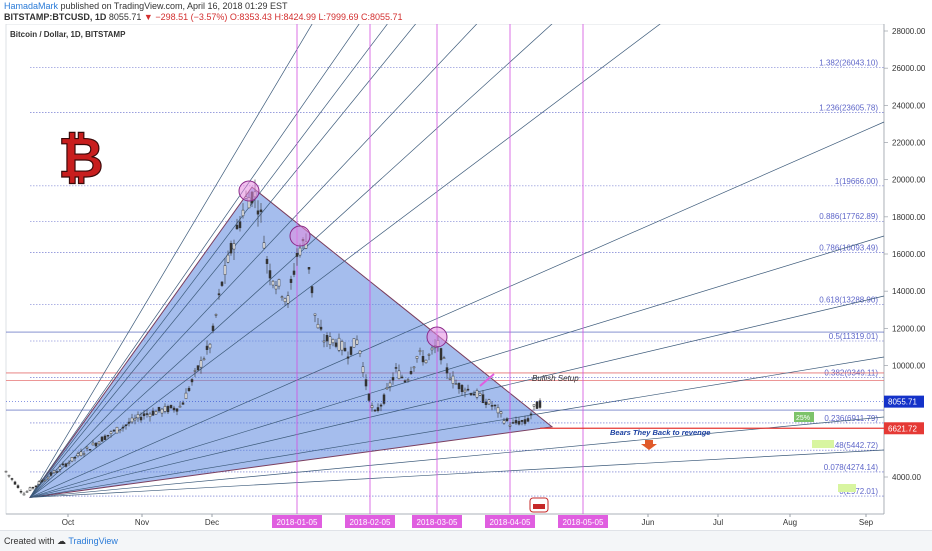 This screenshot has height=551, width=932. What do you see at coordinates (848, 62) in the screenshot?
I see `fib-level-label: 1.382(26043.10)` at bounding box center [848, 62].